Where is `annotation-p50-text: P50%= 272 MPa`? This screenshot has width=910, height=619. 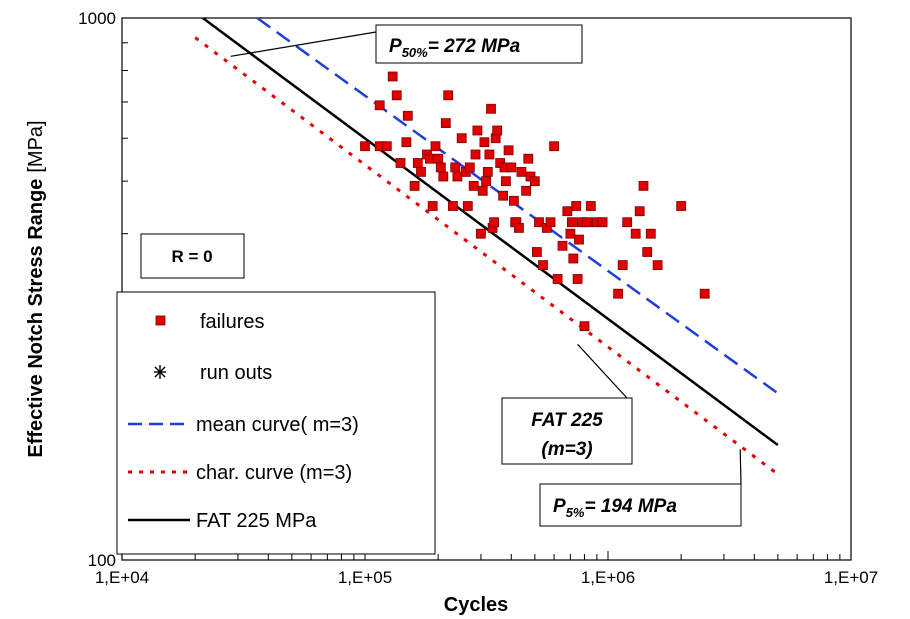
annotation-p50-text: P50%= 272 MPa is located at coordinates (455, 48).